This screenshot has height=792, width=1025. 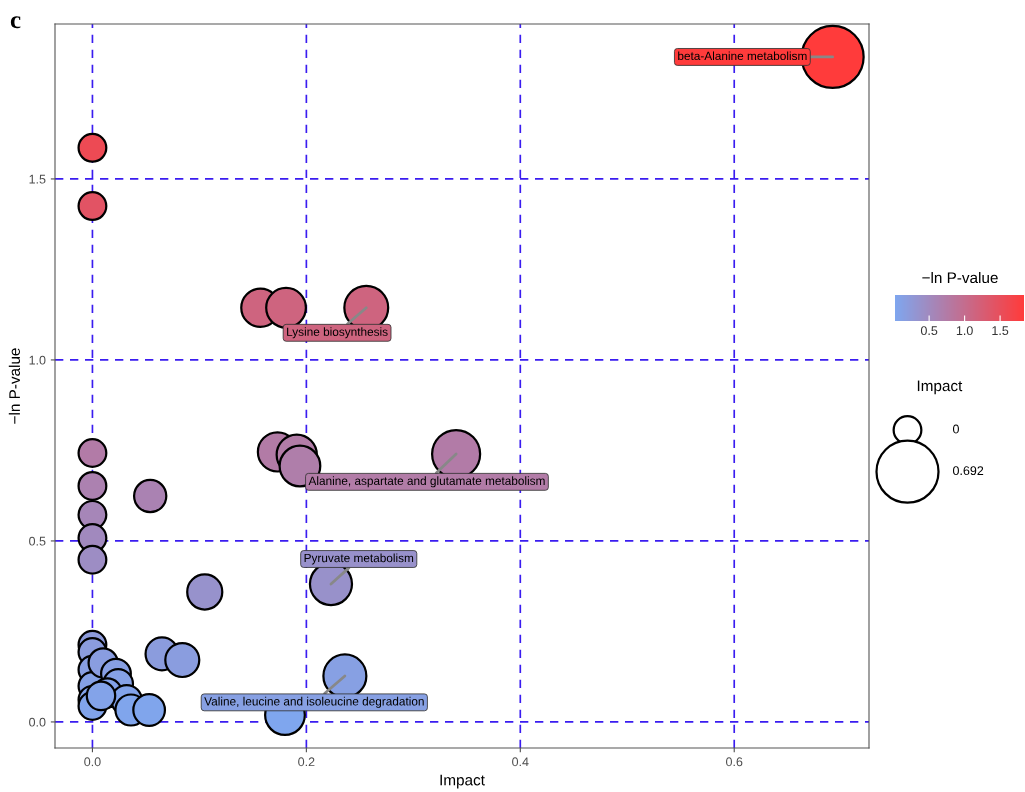 What do you see at coordinates (359, 559) in the screenshot?
I see `annotation: Pyruvate metabolism` at bounding box center [359, 559].